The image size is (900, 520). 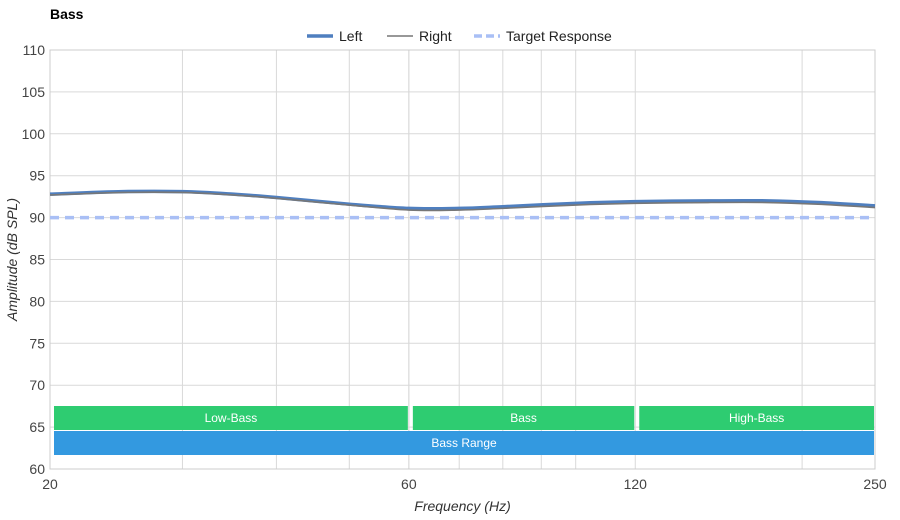 I want to click on y-tick-label: 75, so click(x=37, y=343).